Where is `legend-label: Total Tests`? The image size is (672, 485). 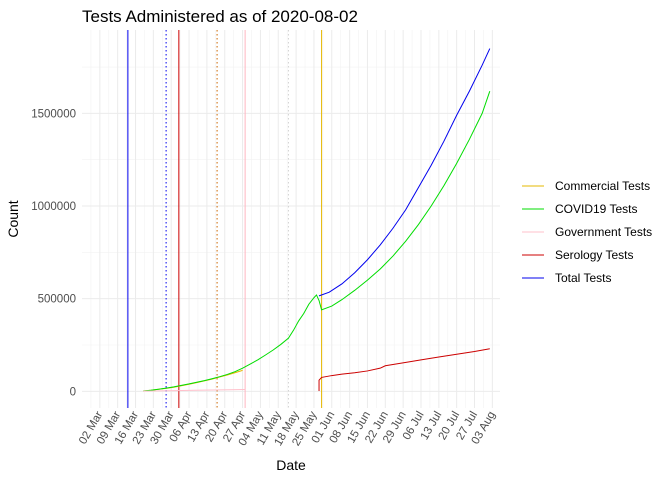
legend-label: Total Tests is located at coordinates (583, 278).